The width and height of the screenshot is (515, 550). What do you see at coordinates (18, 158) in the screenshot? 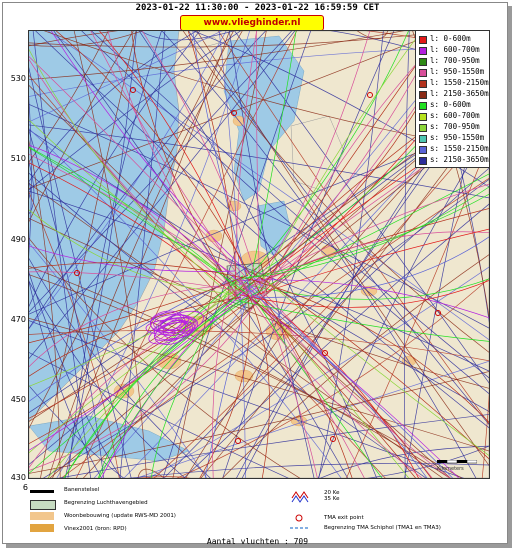
I see `y-tick-label: 510` at bounding box center [18, 158].